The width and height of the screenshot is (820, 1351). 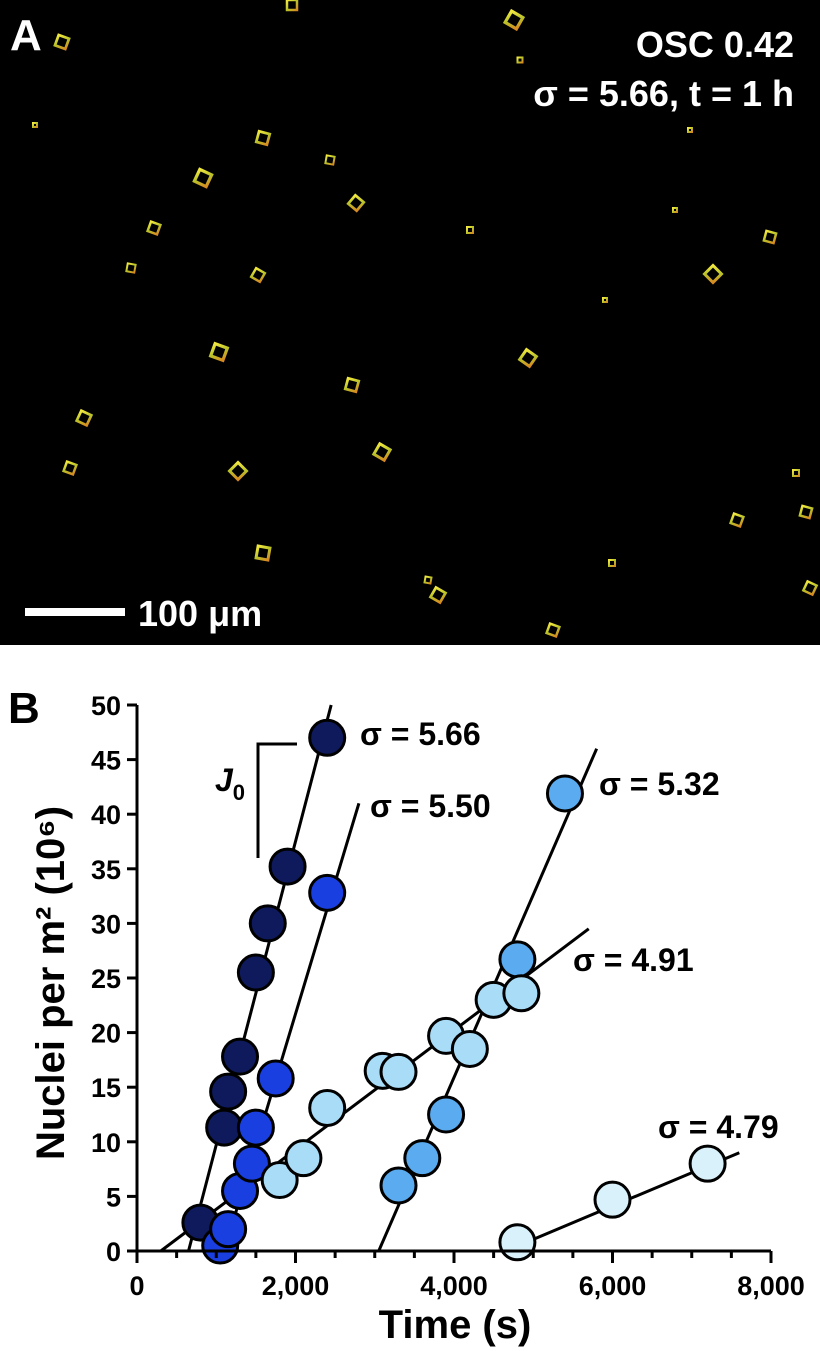 I want to click on x-tick-label: 4,000, so click(x=454, y=1286).